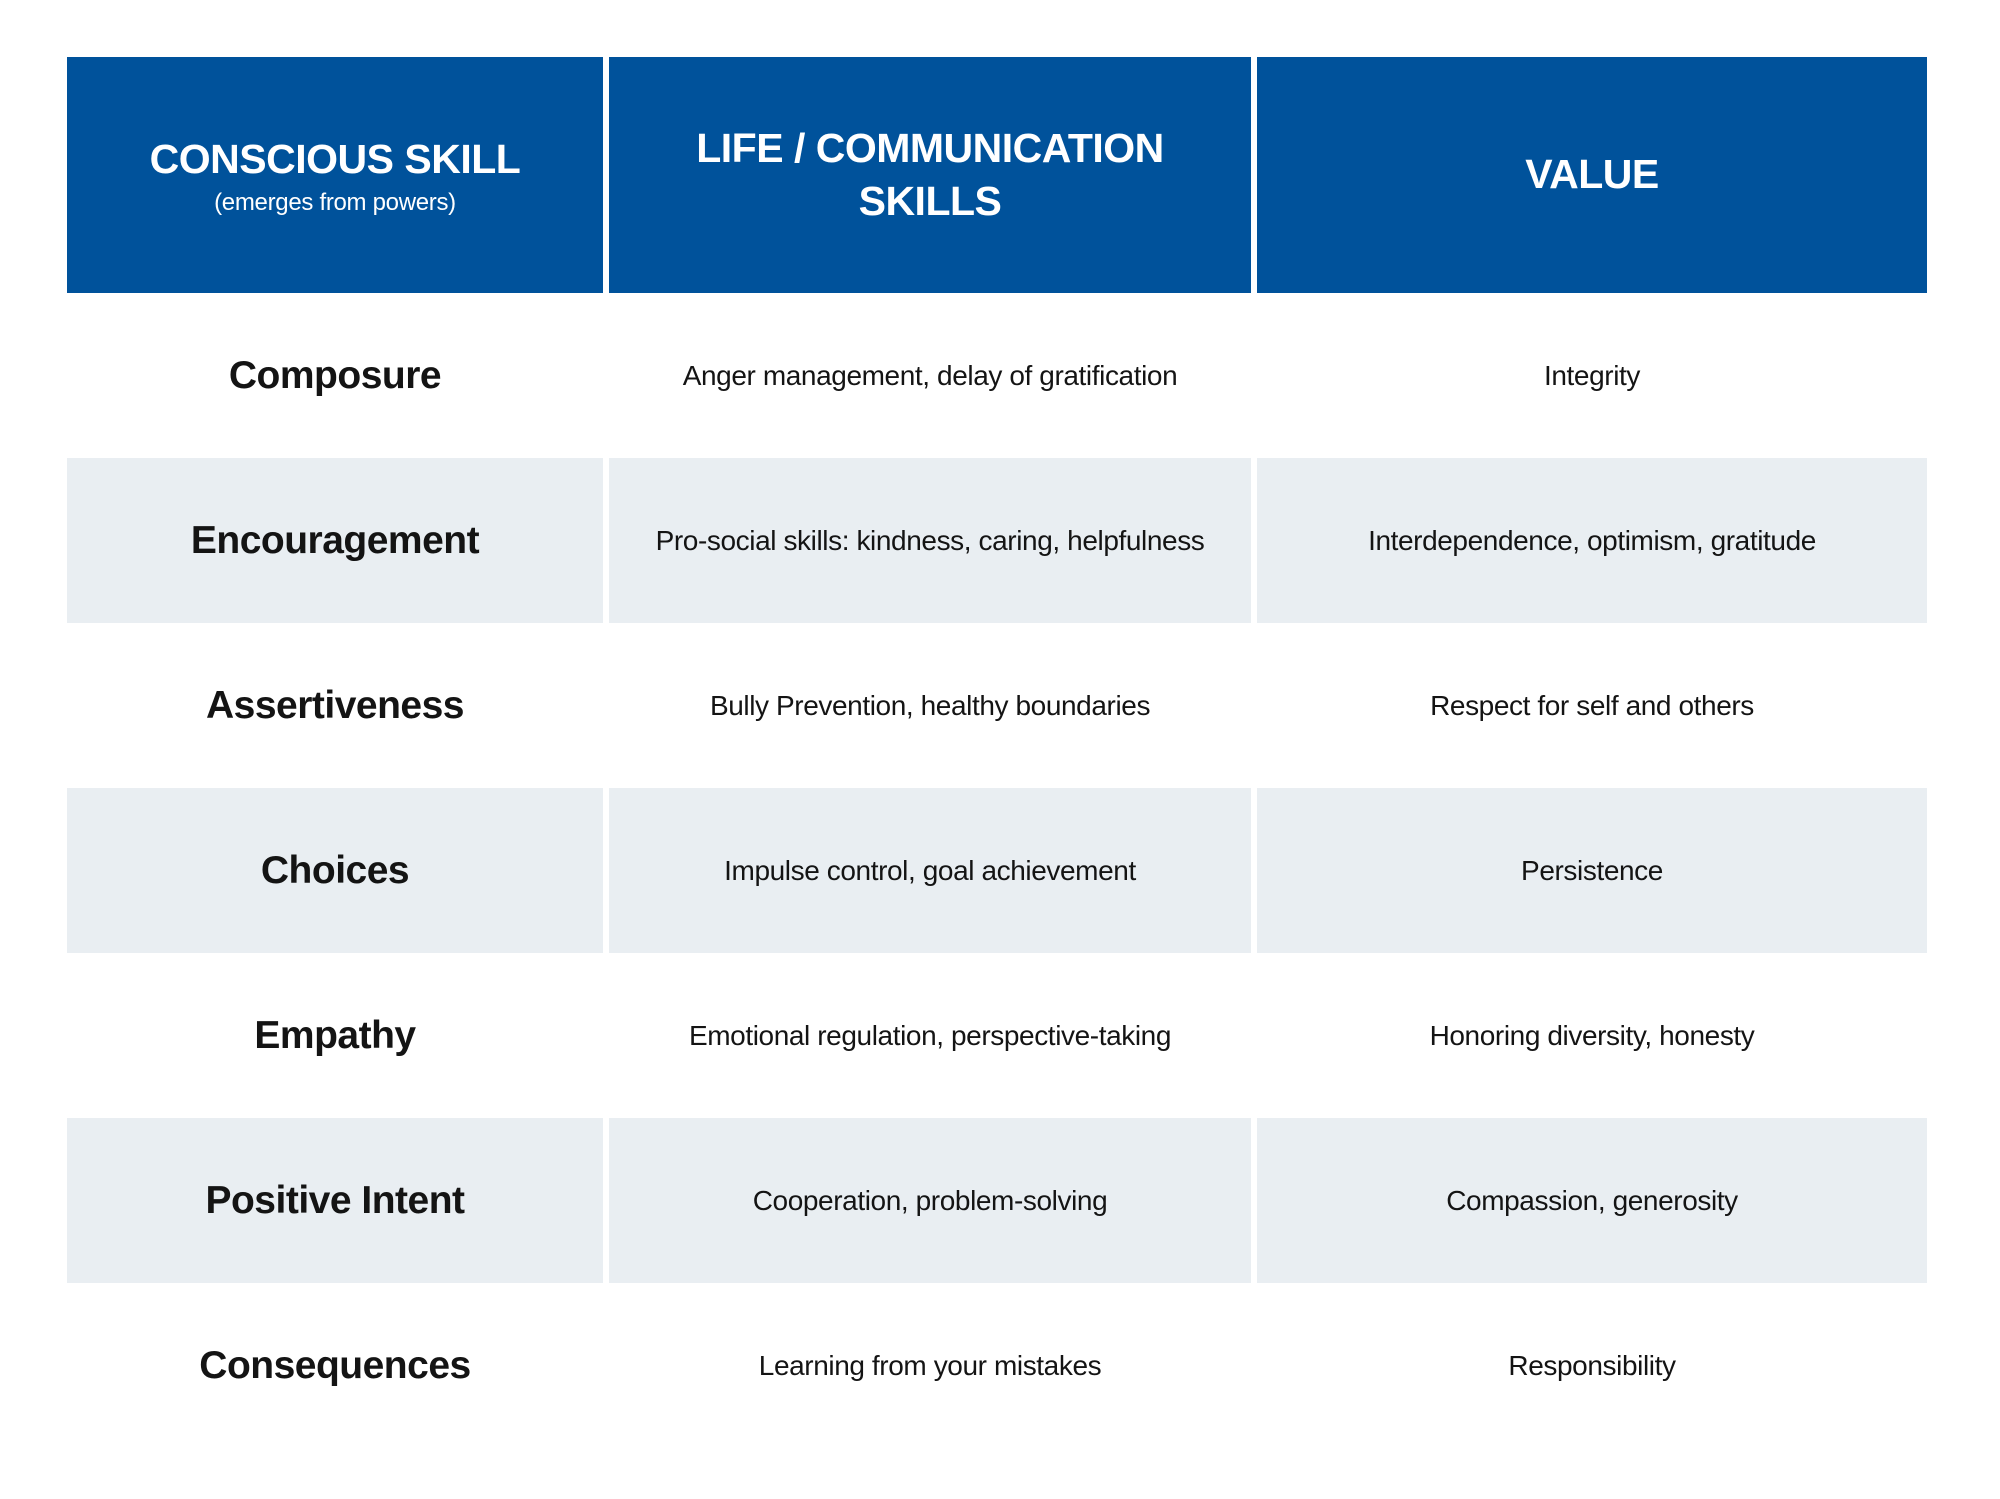  I want to click on header-title-value: VALUE, so click(1592, 174).